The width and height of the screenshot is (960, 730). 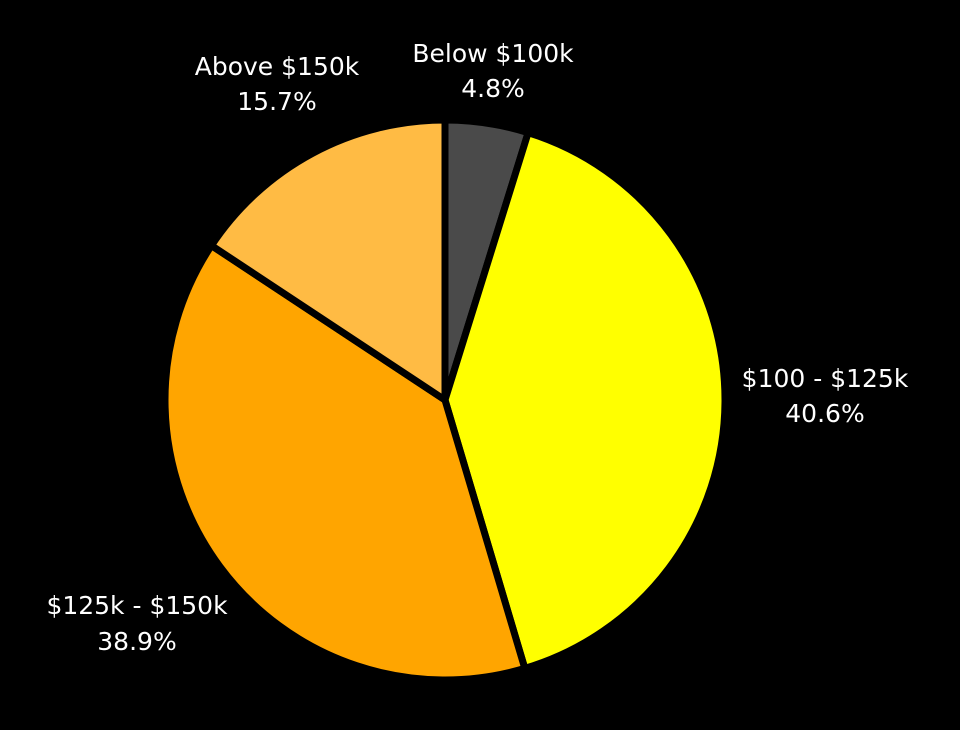 I want to click on slice-label-3: Above $150k, so click(x=277, y=66).